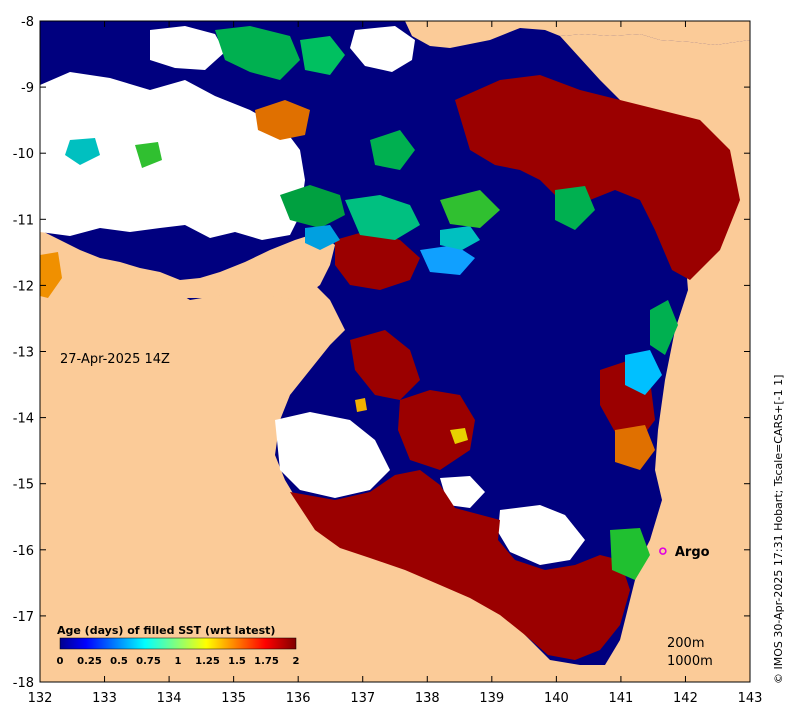 This screenshot has height=716, width=792. What do you see at coordinates (40, 698) in the screenshot?
I see `x-tick-label: 132` at bounding box center [40, 698].